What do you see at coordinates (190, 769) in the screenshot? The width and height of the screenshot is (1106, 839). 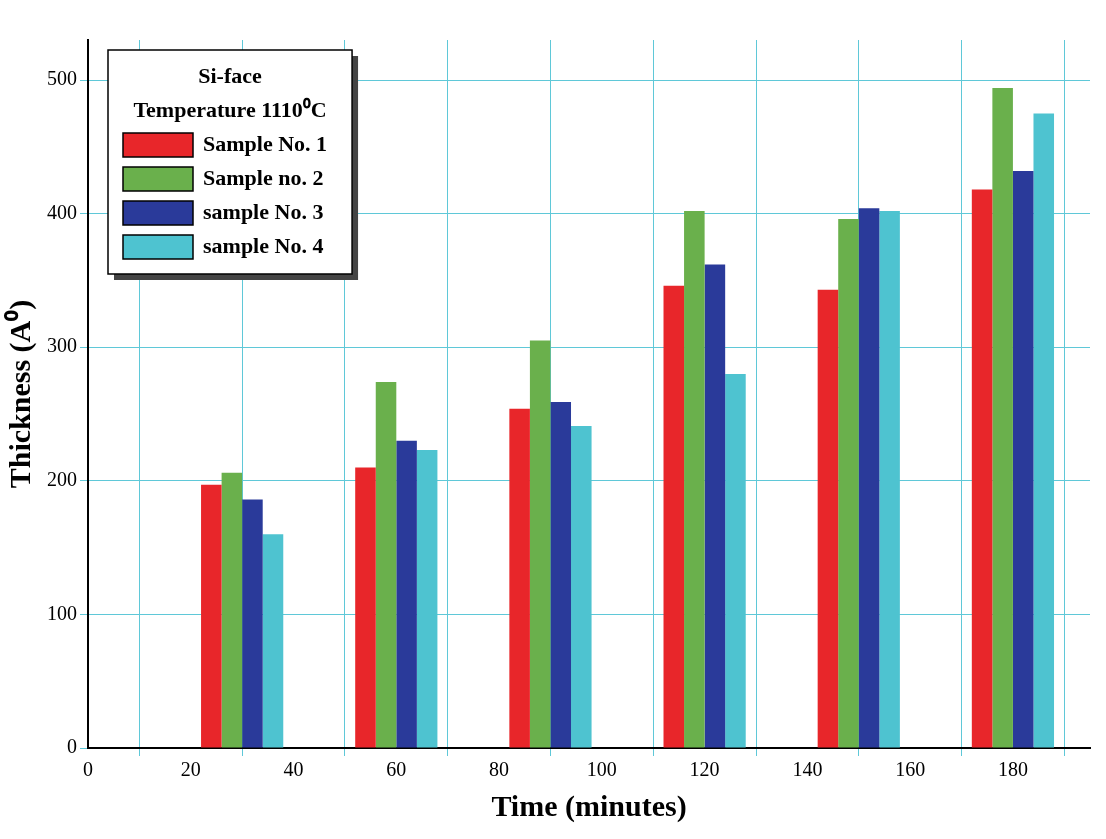 I see `x-tick-label: 20` at bounding box center [190, 769].